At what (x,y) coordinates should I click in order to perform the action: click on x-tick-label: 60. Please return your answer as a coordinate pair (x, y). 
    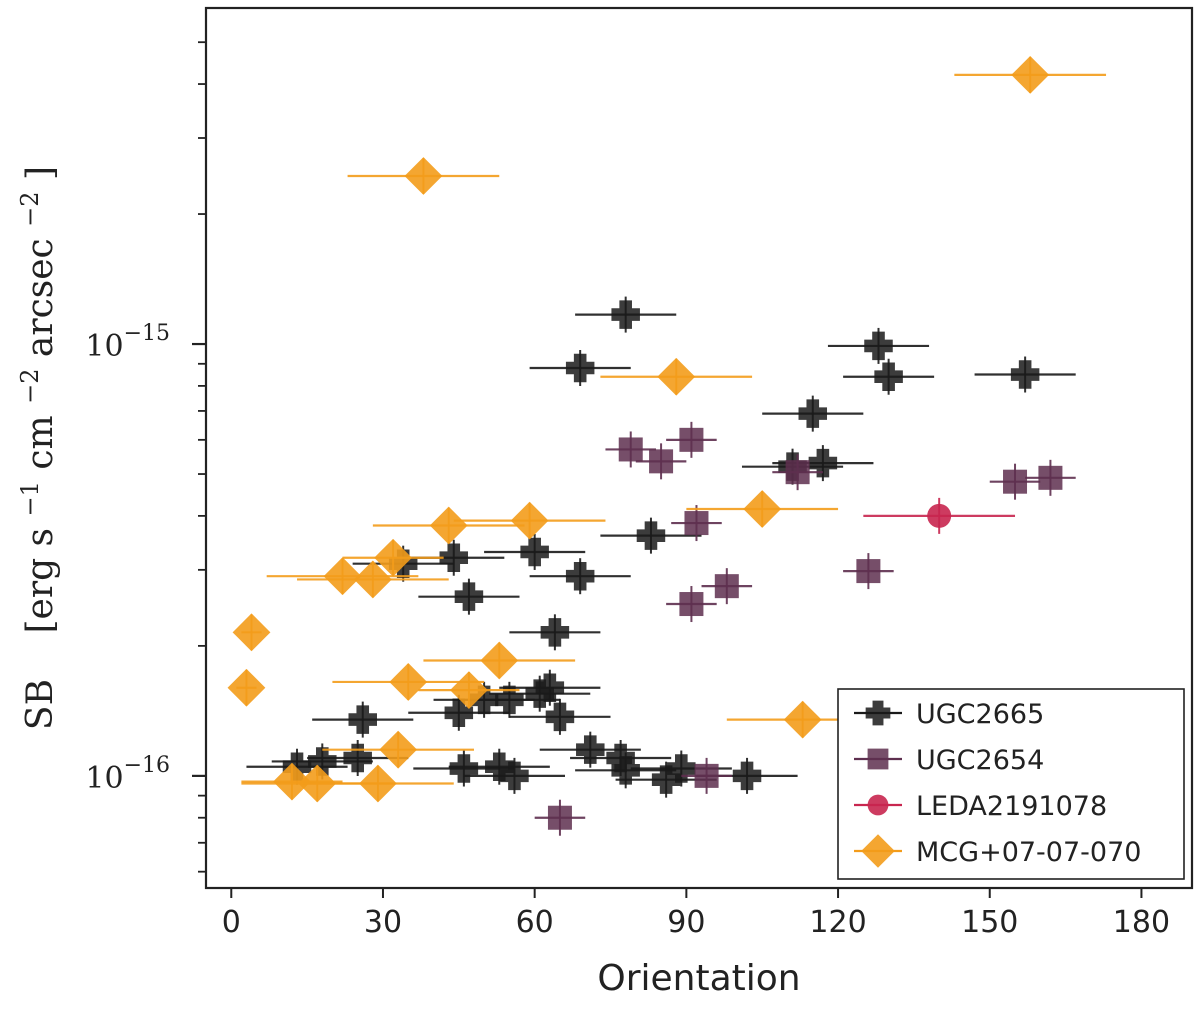
    Looking at the image, I should click on (535, 922).